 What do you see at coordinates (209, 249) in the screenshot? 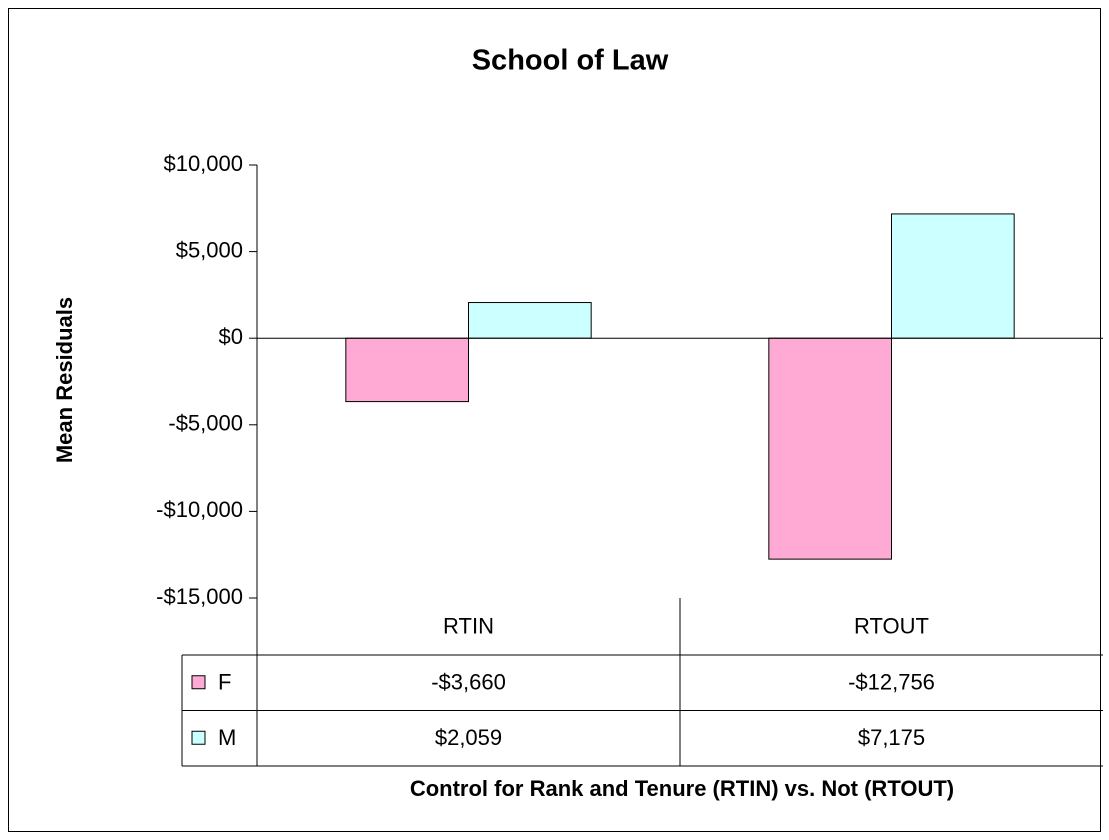
I see `y-tick-label: $5,000` at bounding box center [209, 249].